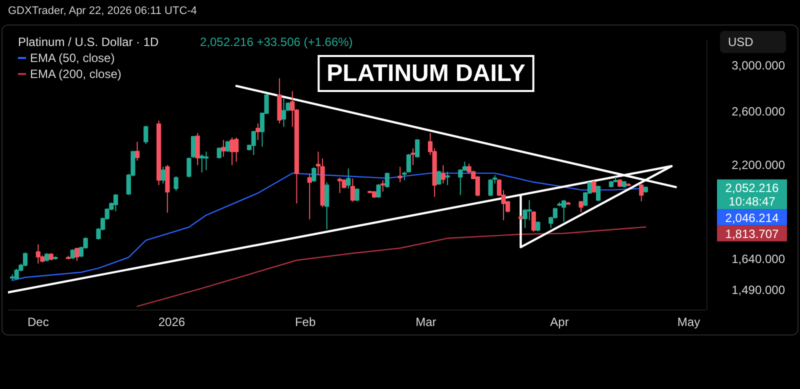  Describe the element at coordinates (426, 322) in the screenshot. I see `x-tick-label: Mar` at that location.